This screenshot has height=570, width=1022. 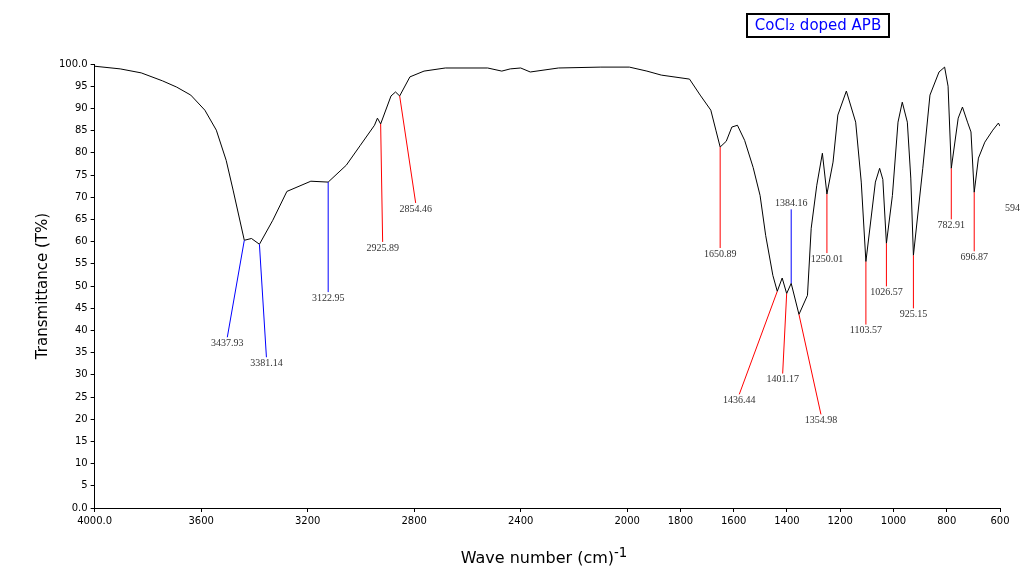 What do you see at coordinates (81, 440) in the screenshot?
I see `y-tick-label: 15` at bounding box center [81, 440].